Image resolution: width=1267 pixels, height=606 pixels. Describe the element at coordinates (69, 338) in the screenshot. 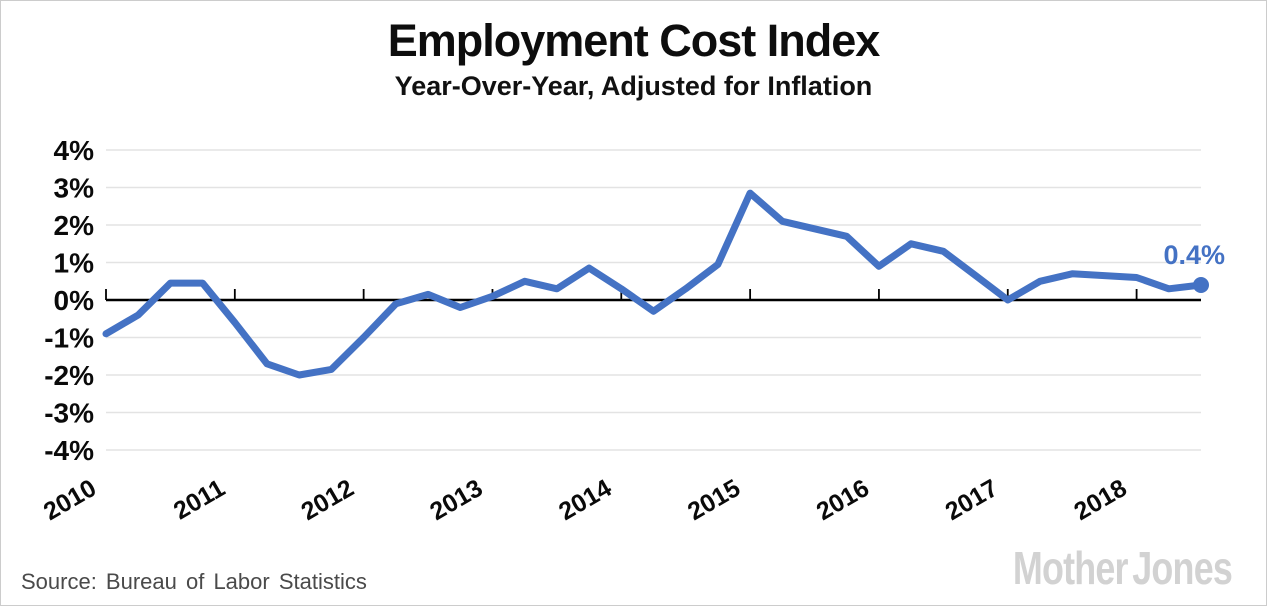

I see `y-axis-label: -1%` at that location.